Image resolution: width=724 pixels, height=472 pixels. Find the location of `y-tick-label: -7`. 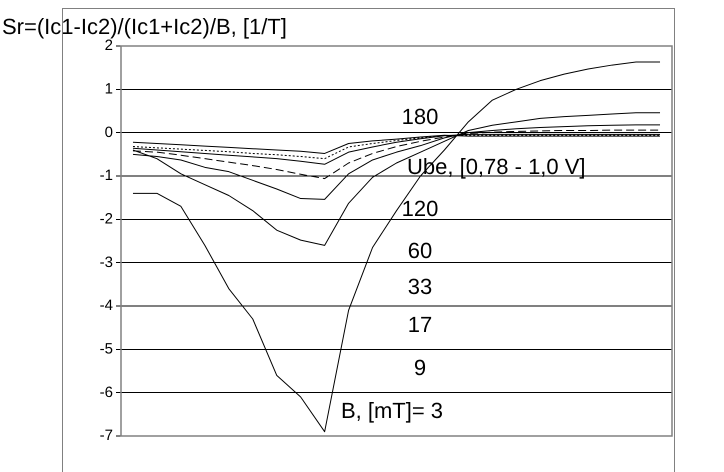

y-tick-label: -7 is located at coordinates (106, 435).